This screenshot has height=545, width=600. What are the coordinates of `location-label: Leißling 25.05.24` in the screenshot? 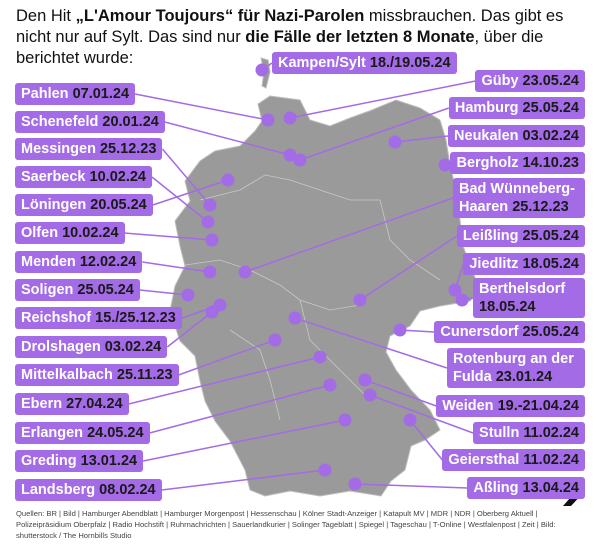 It's located at (520, 236).